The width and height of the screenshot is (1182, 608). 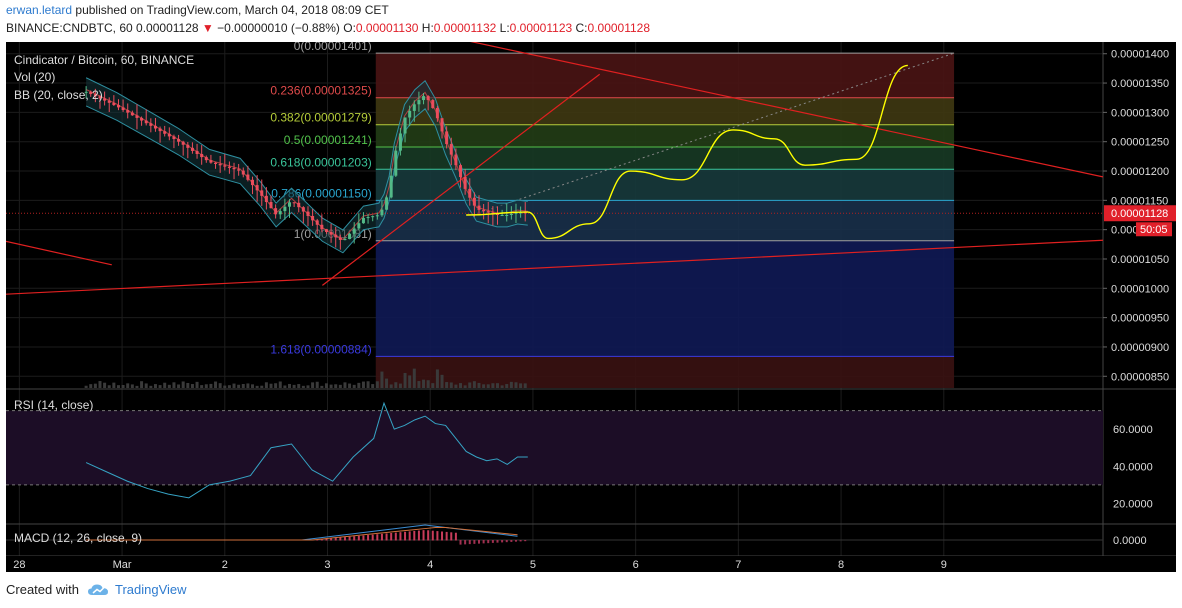 I want to click on price-tick-label: 0.00001350, so click(x=1140, y=84).